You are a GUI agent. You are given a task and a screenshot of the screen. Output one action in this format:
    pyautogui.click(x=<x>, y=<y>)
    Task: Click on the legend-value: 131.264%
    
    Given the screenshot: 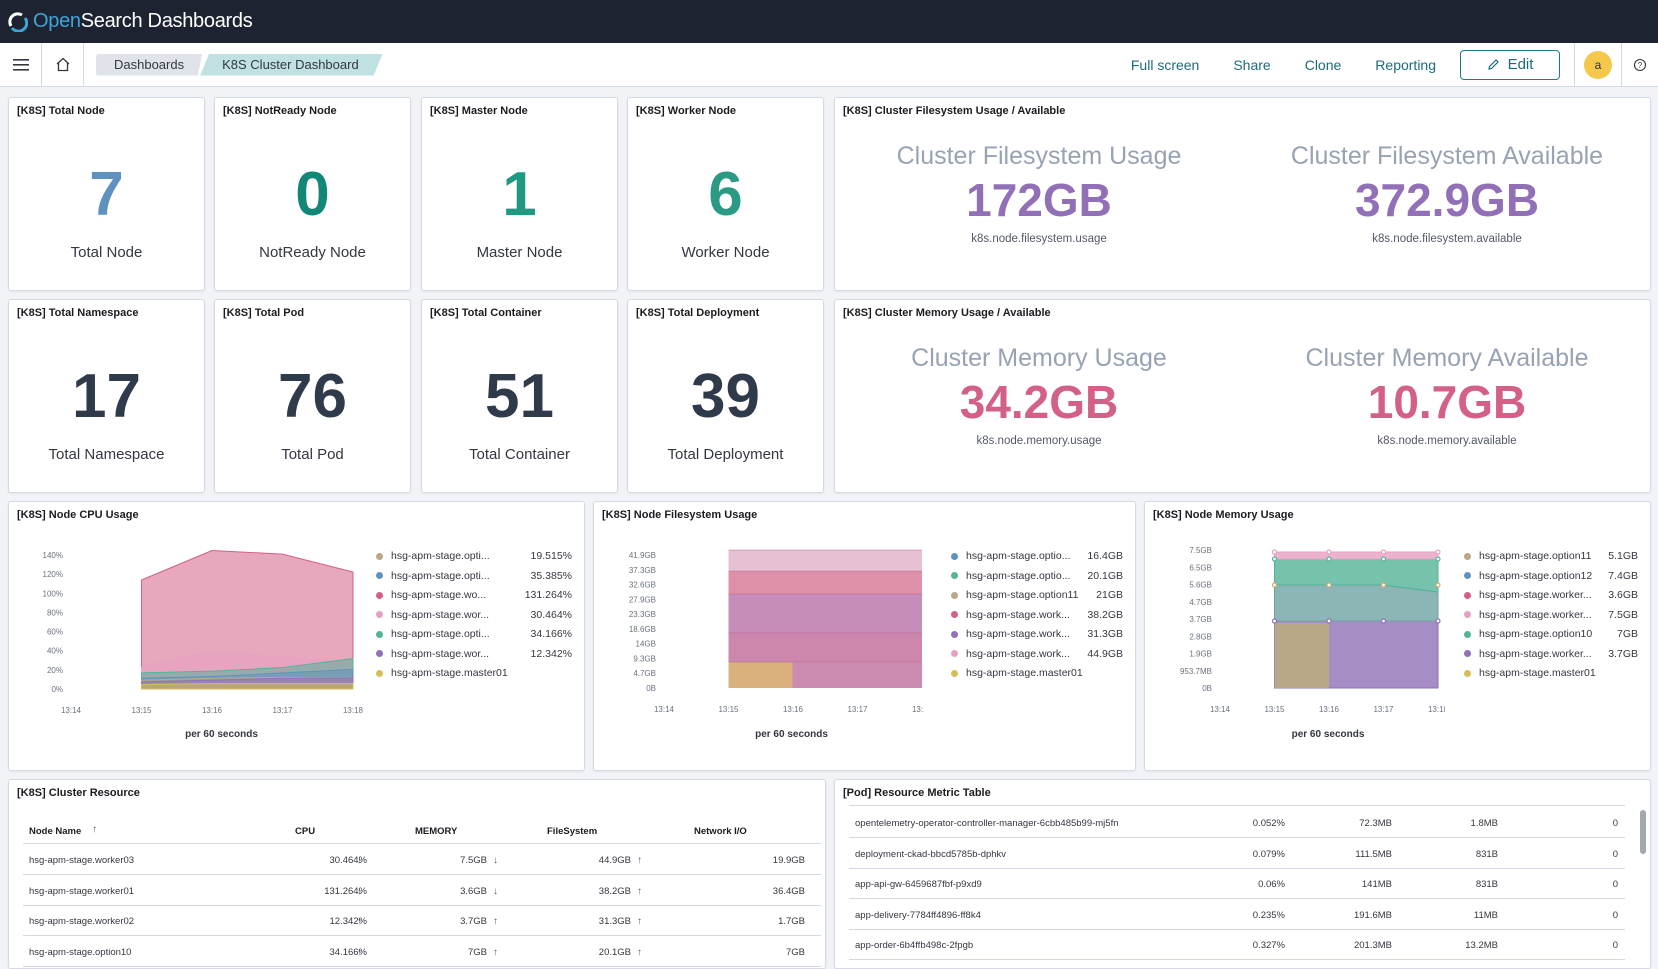 What is the action you would take?
    pyautogui.click(x=548, y=595)
    